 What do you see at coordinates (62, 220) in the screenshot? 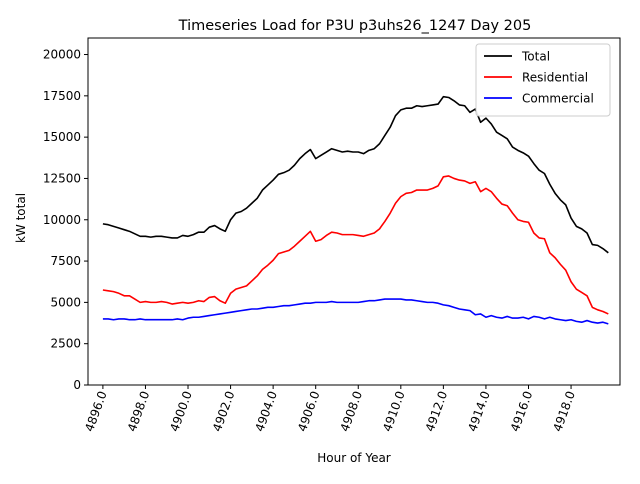
I see `y-tick-label: 10000` at bounding box center [62, 220].